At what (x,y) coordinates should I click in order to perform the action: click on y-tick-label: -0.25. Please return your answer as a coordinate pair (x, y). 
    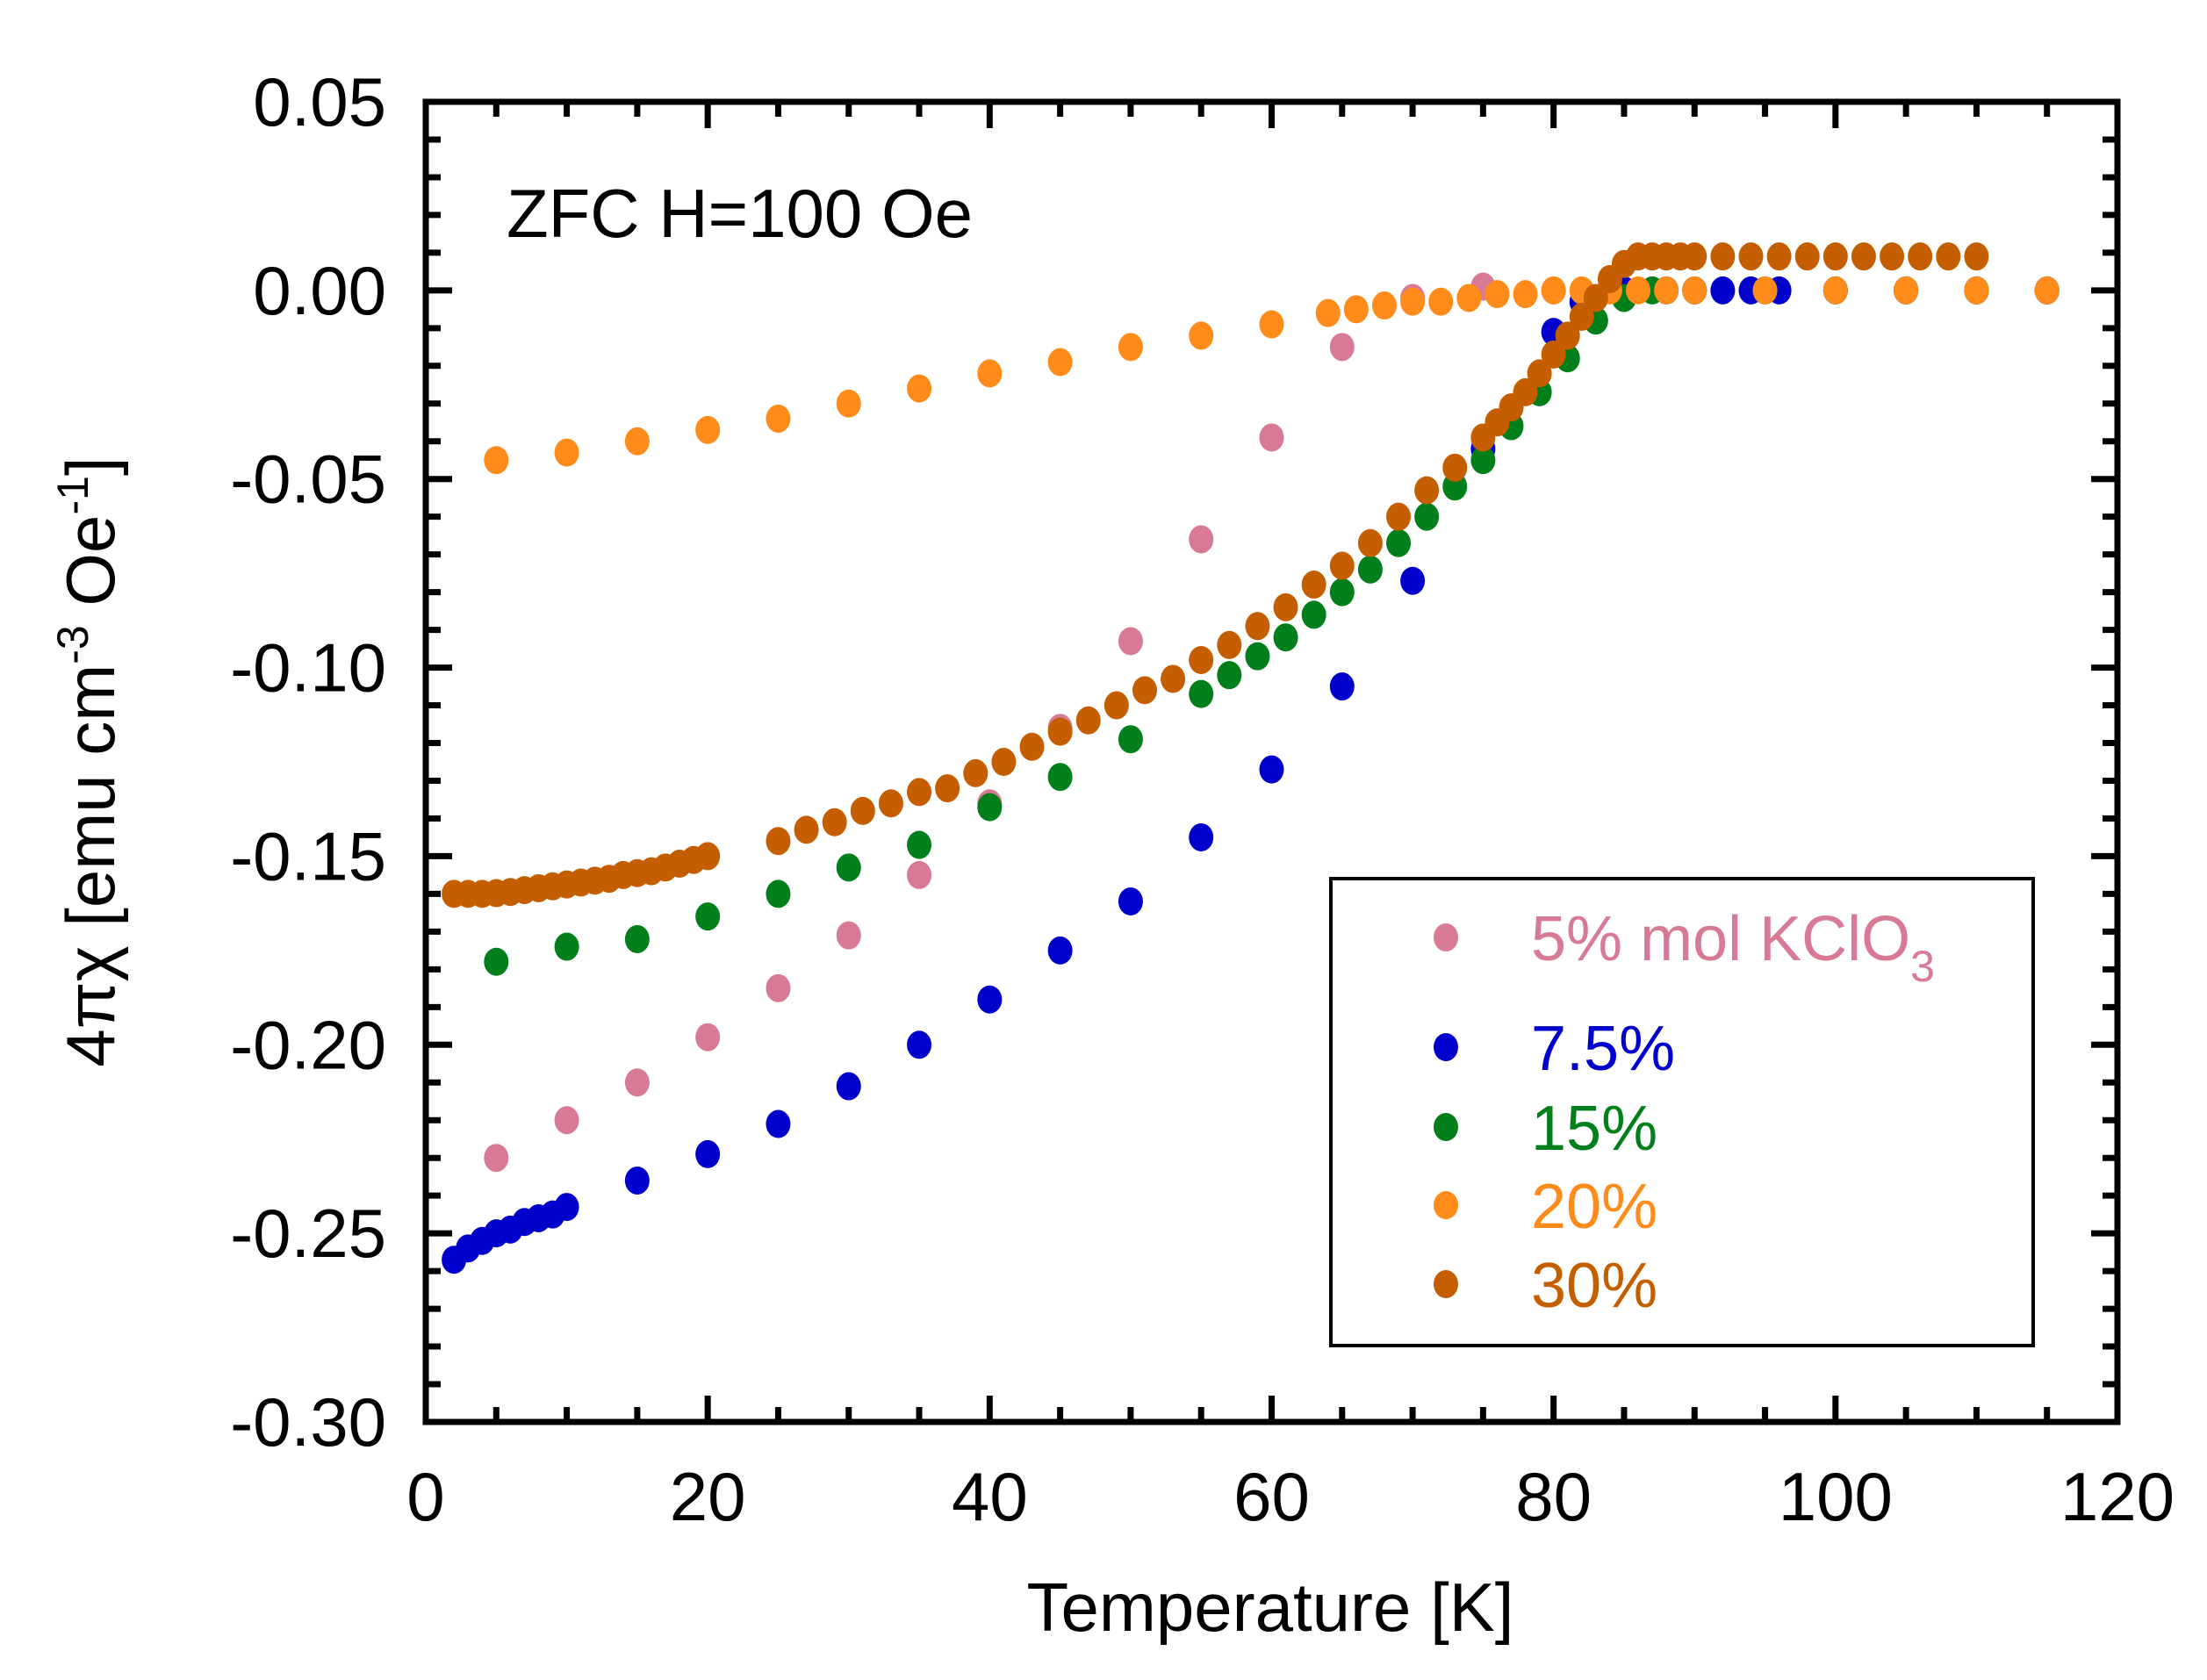
    Looking at the image, I should click on (308, 1233).